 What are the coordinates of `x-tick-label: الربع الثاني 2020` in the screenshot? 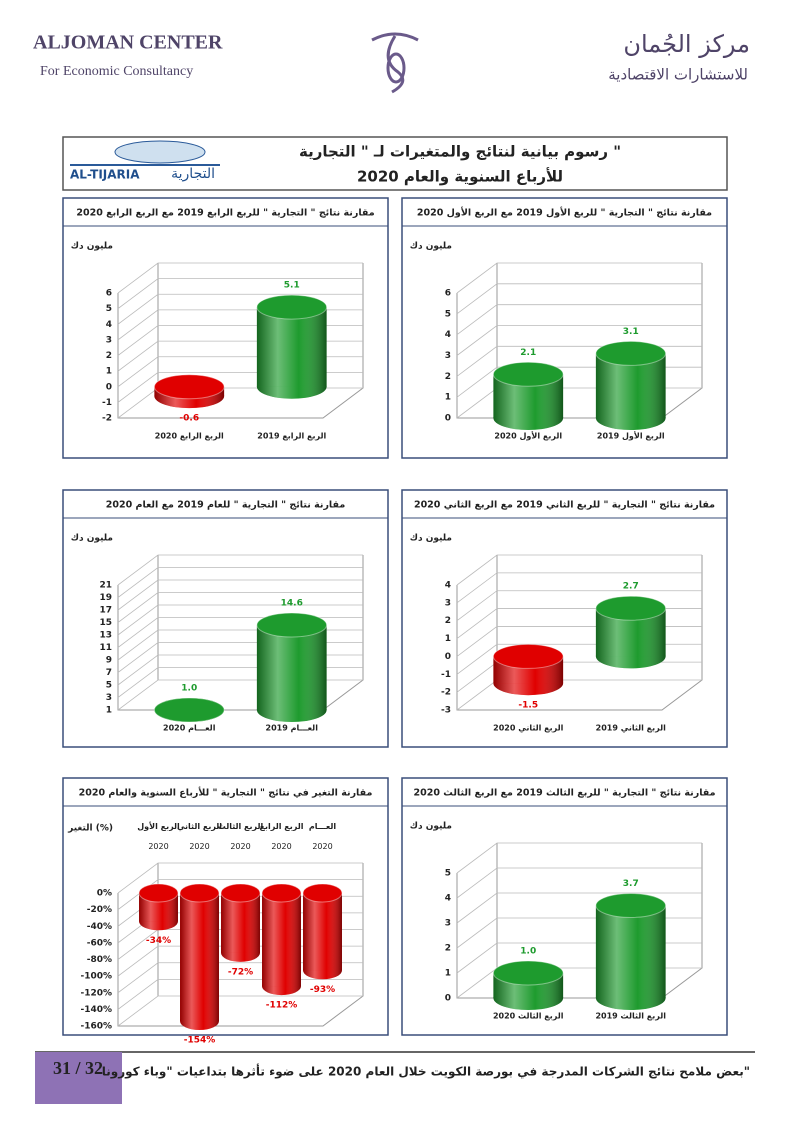 It's located at (199, 836).